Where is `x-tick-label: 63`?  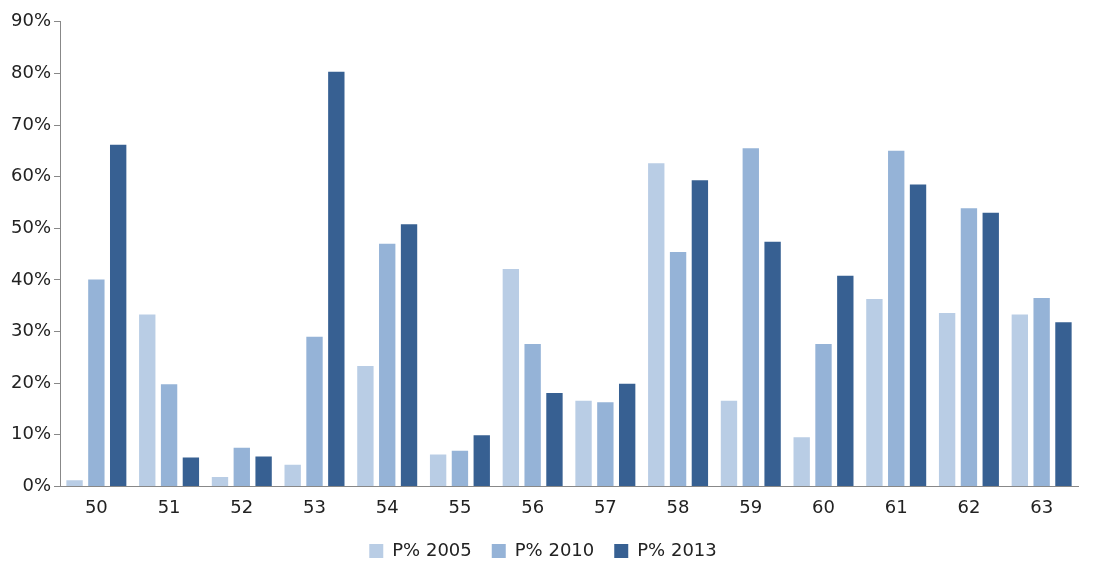
x-tick-label: 63 is located at coordinates (1042, 506).